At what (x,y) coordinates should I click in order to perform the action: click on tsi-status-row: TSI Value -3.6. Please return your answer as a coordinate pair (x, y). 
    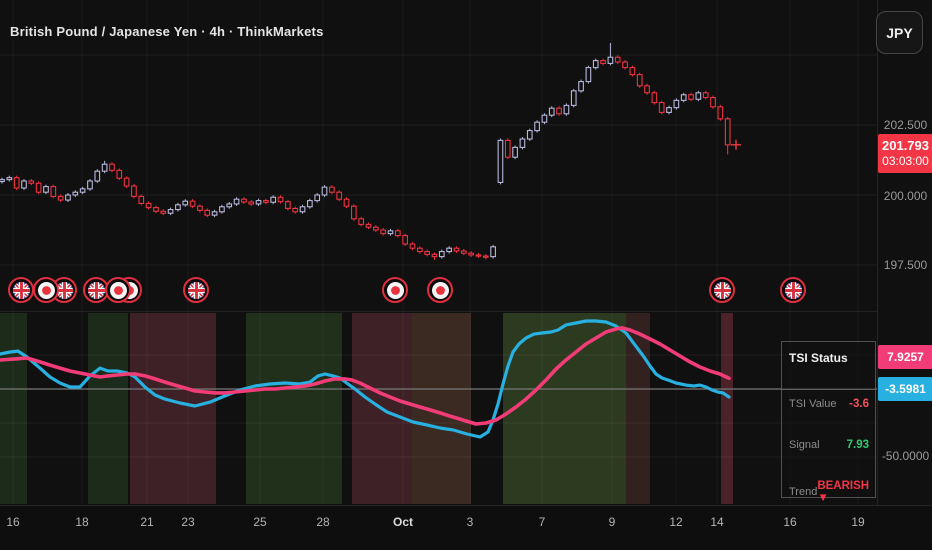
    Looking at the image, I should click on (829, 404).